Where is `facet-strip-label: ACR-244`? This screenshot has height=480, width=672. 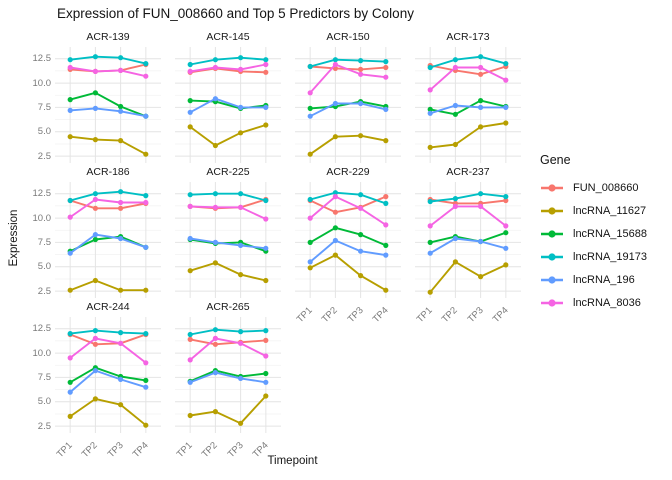
facet-strip-label: ACR-244 is located at coordinates (108, 307).